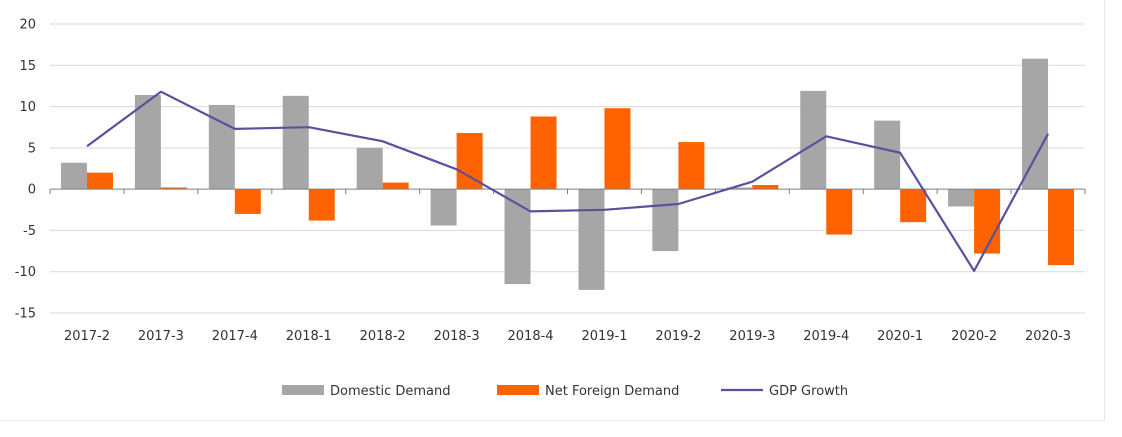 The image size is (1122, 437). Describe the element at coordinates (1104, 210) in the screenshot. I see `frame-right-border` at that location.